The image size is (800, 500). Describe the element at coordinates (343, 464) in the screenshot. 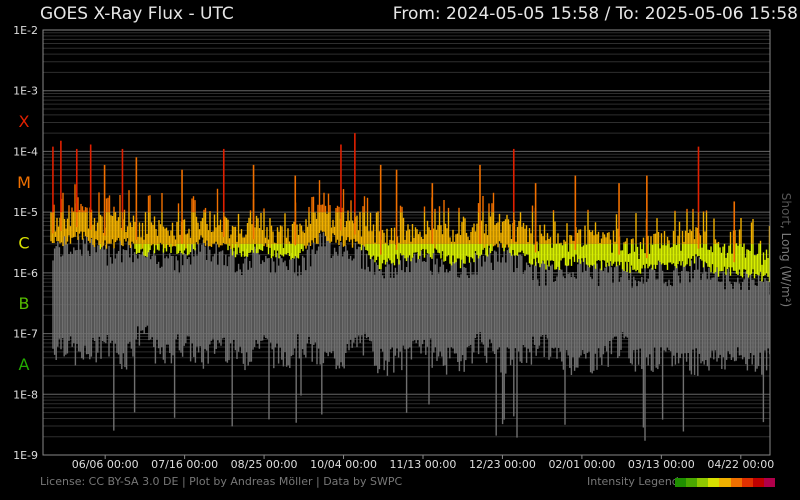

I see `x-tick-label: 10/04 00:00` at that location.